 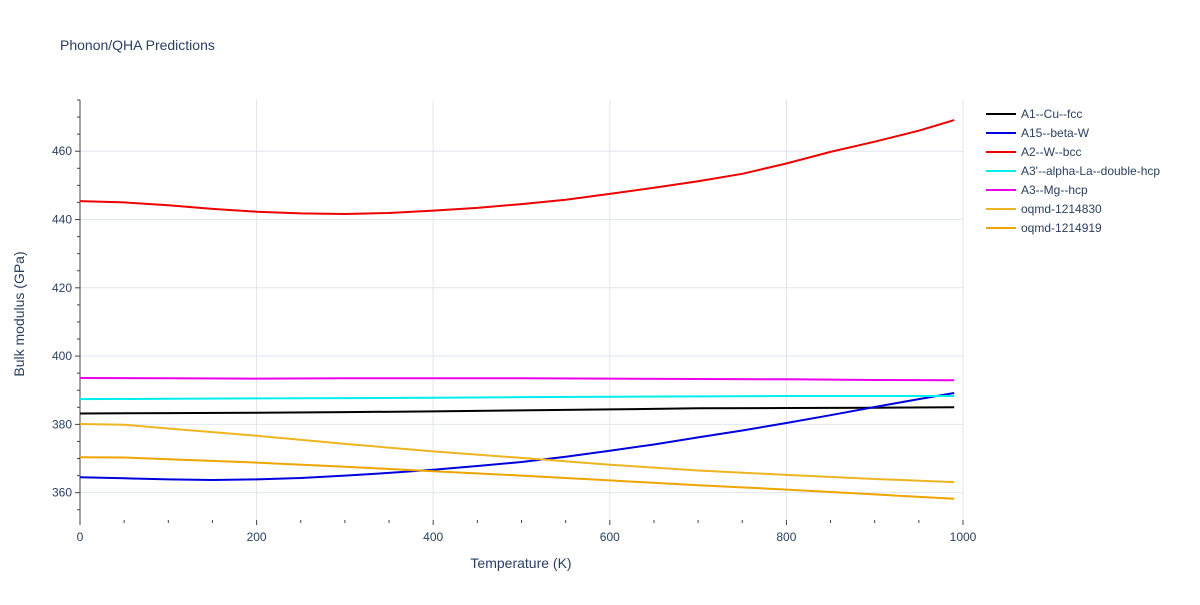 I want to click on series-line-A2--W--bcc, so click(x=517, y=167).